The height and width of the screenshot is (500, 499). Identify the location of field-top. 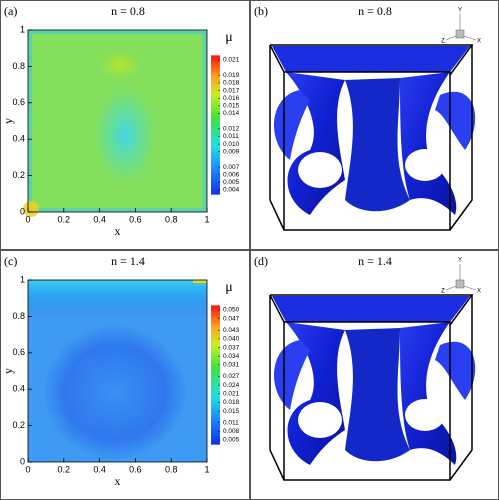
(117, 371).